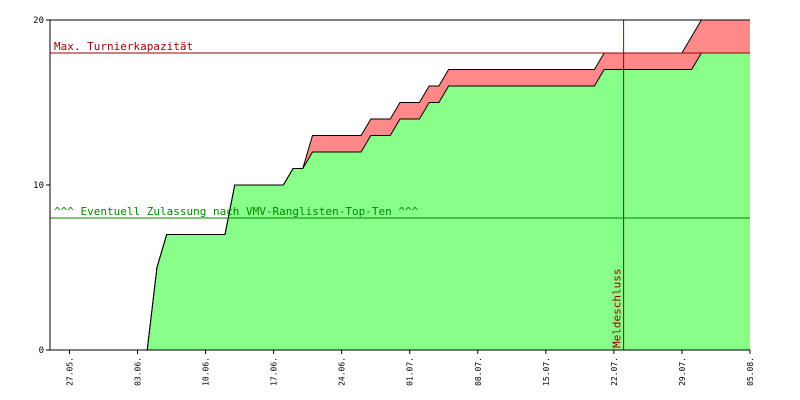  Describe the element at coordinates (274, 371) in the screenshot. I see `x-tick-label: 17.06.` at that location.